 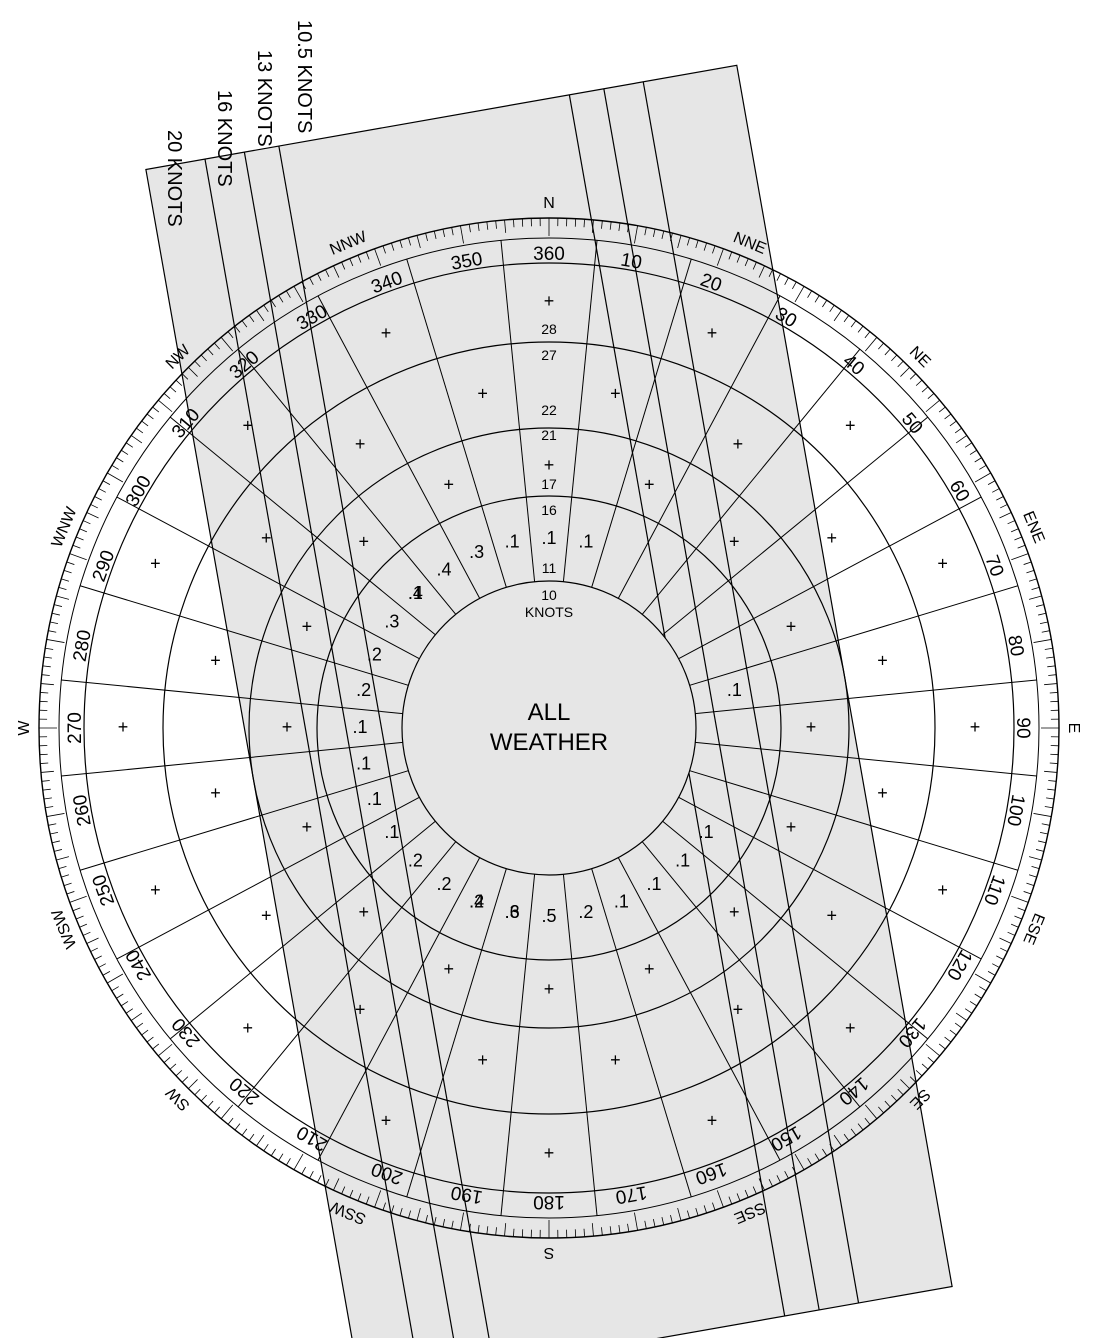 What do you see at coordinates (1073, 728) in the screenshot?
I see `cardinal-label: E` at bounding box center [1073, 728].